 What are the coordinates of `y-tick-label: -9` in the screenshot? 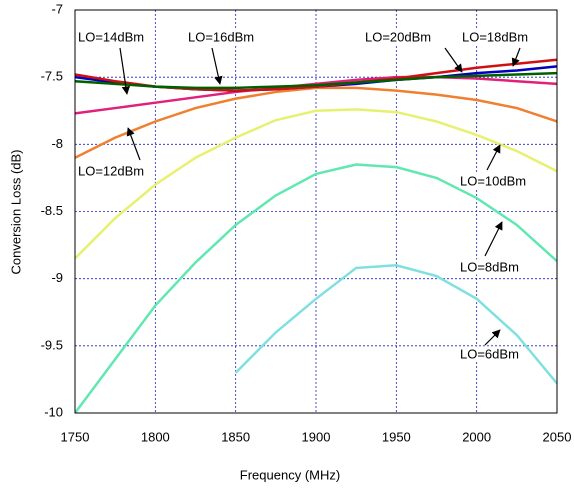 It's located at (57, 277).